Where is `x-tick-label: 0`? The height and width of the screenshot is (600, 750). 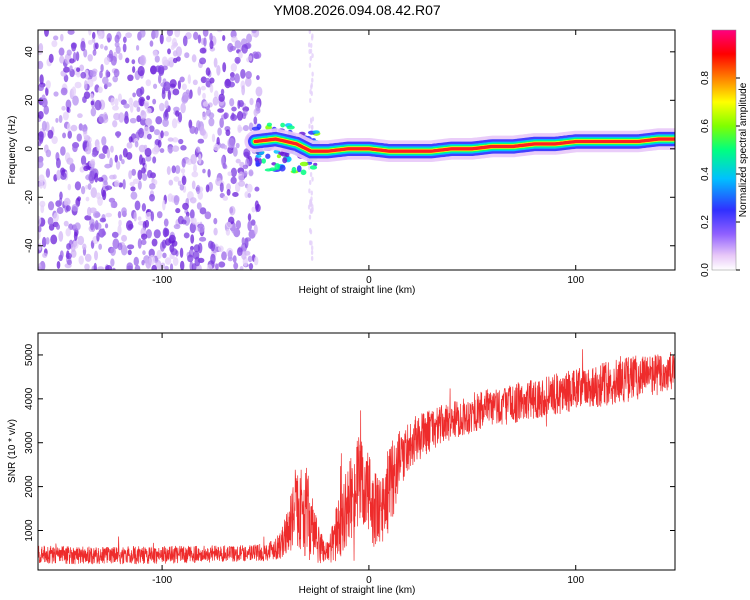
x-tick-label: 0 is located at coordinates (369, 280).